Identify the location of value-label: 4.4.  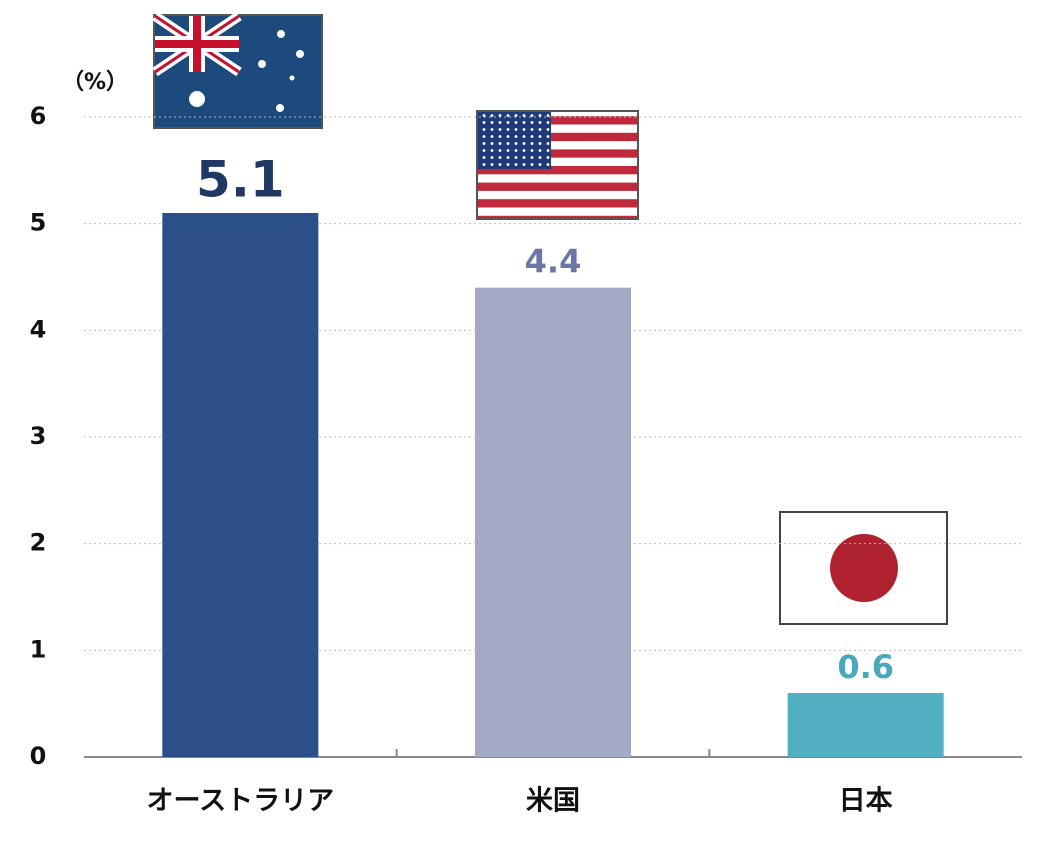
(553, 262).